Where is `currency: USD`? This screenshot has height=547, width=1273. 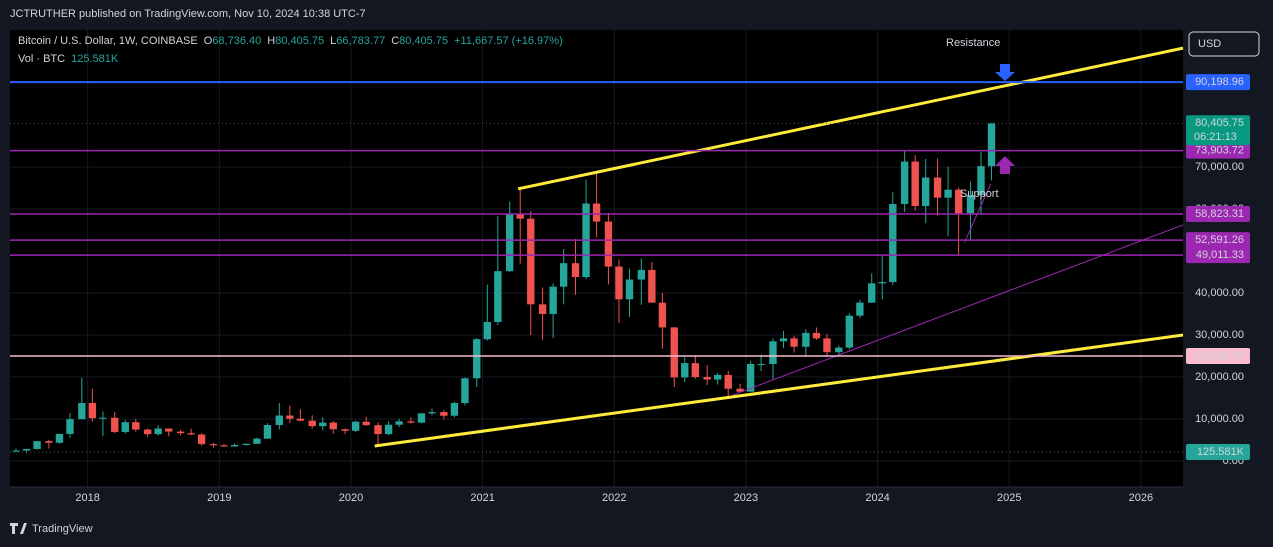
currency: USD is located at coordinates (1209, 44).